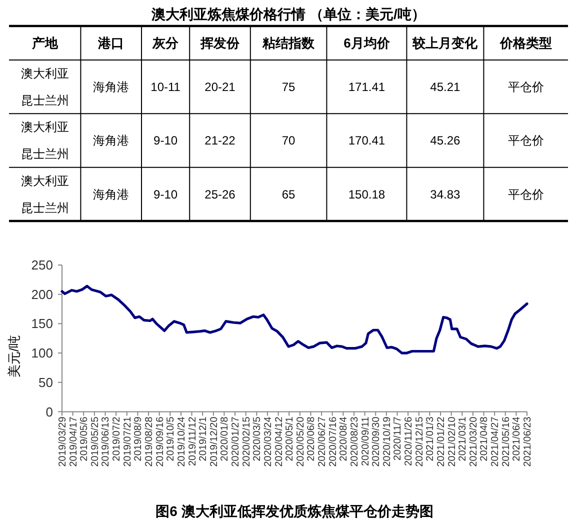 The image size is (577, 526). I want to click on x-tick-label: 2019/10/24, so click(182, 441).